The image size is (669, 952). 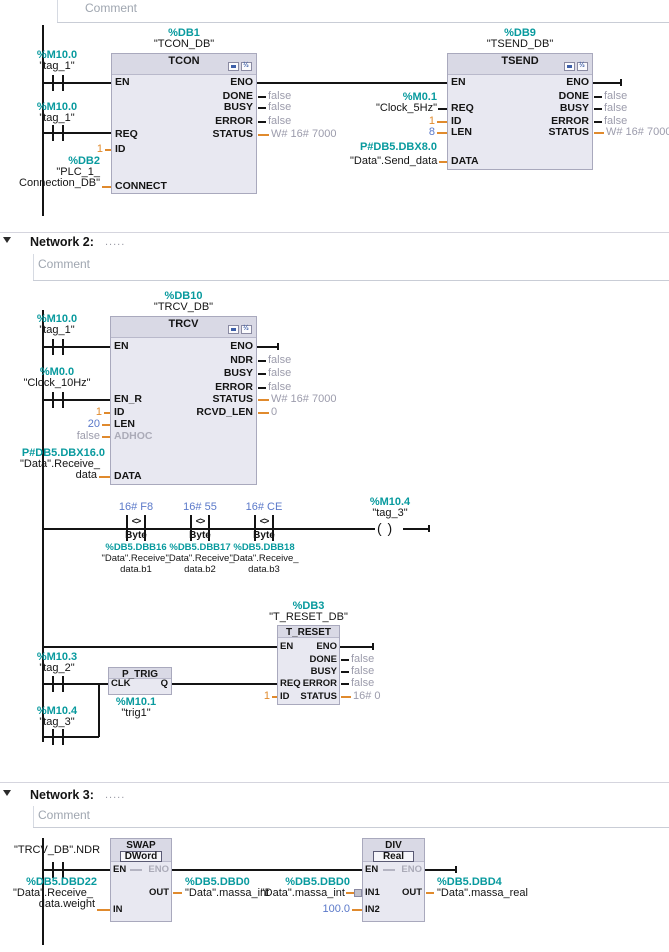 I want to click on compare-value: 16# CE, so click(x=264, y=507).